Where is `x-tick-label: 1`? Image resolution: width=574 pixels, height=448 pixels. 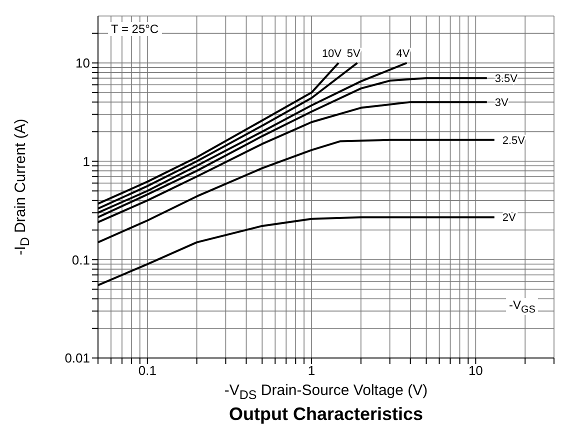
x-tick-label: 1 is located at coordinates (312, 370).